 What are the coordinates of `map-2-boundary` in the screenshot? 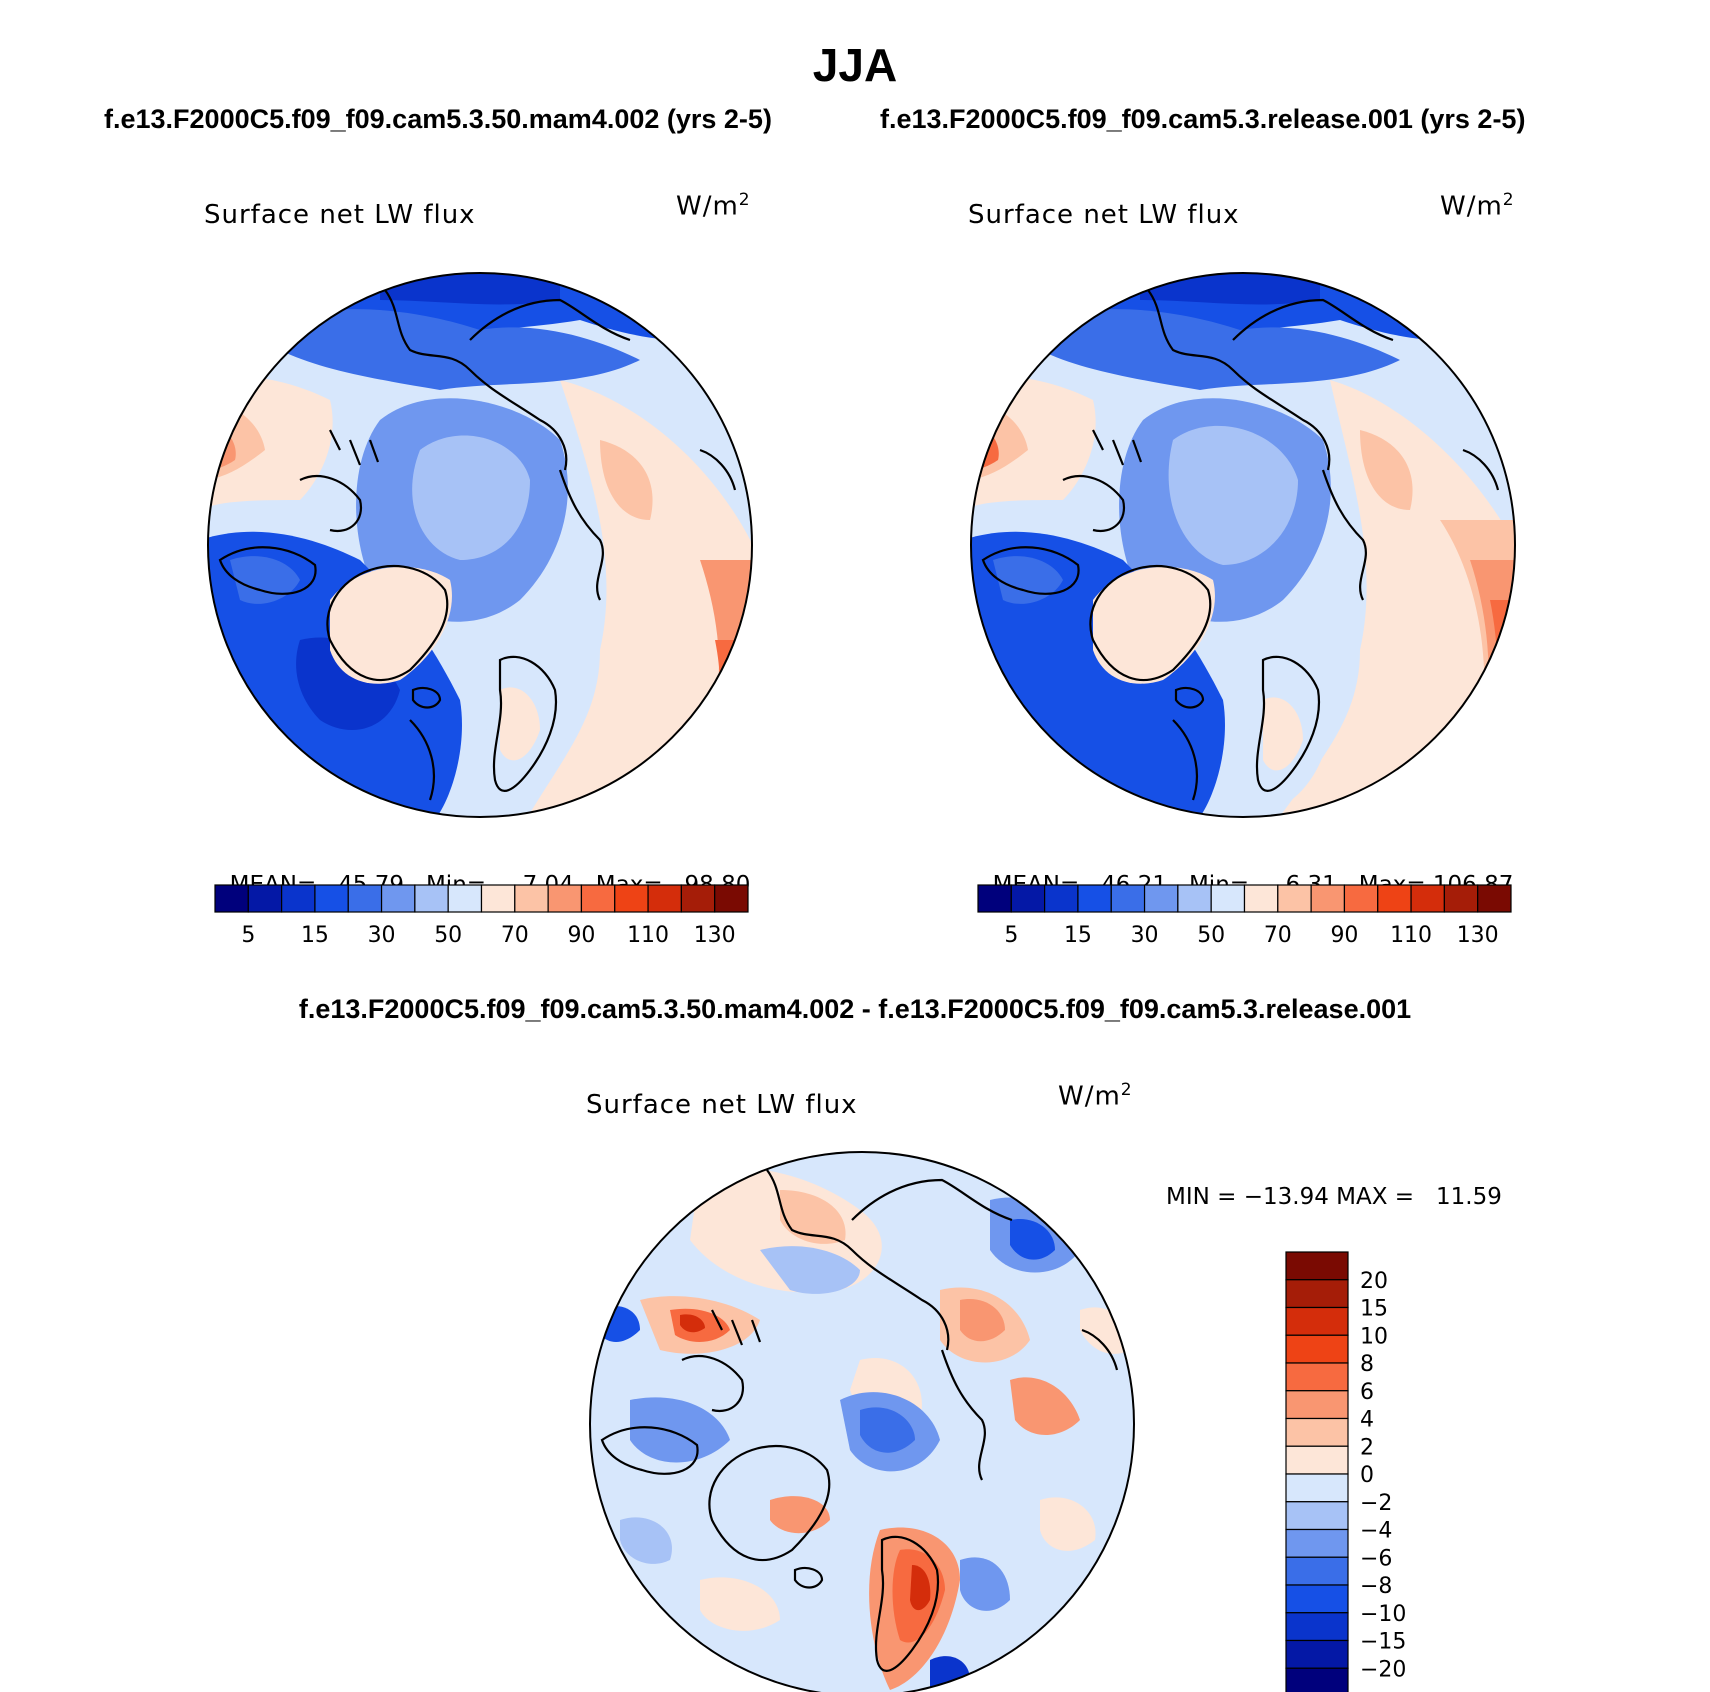 It's located at (1243, 545).